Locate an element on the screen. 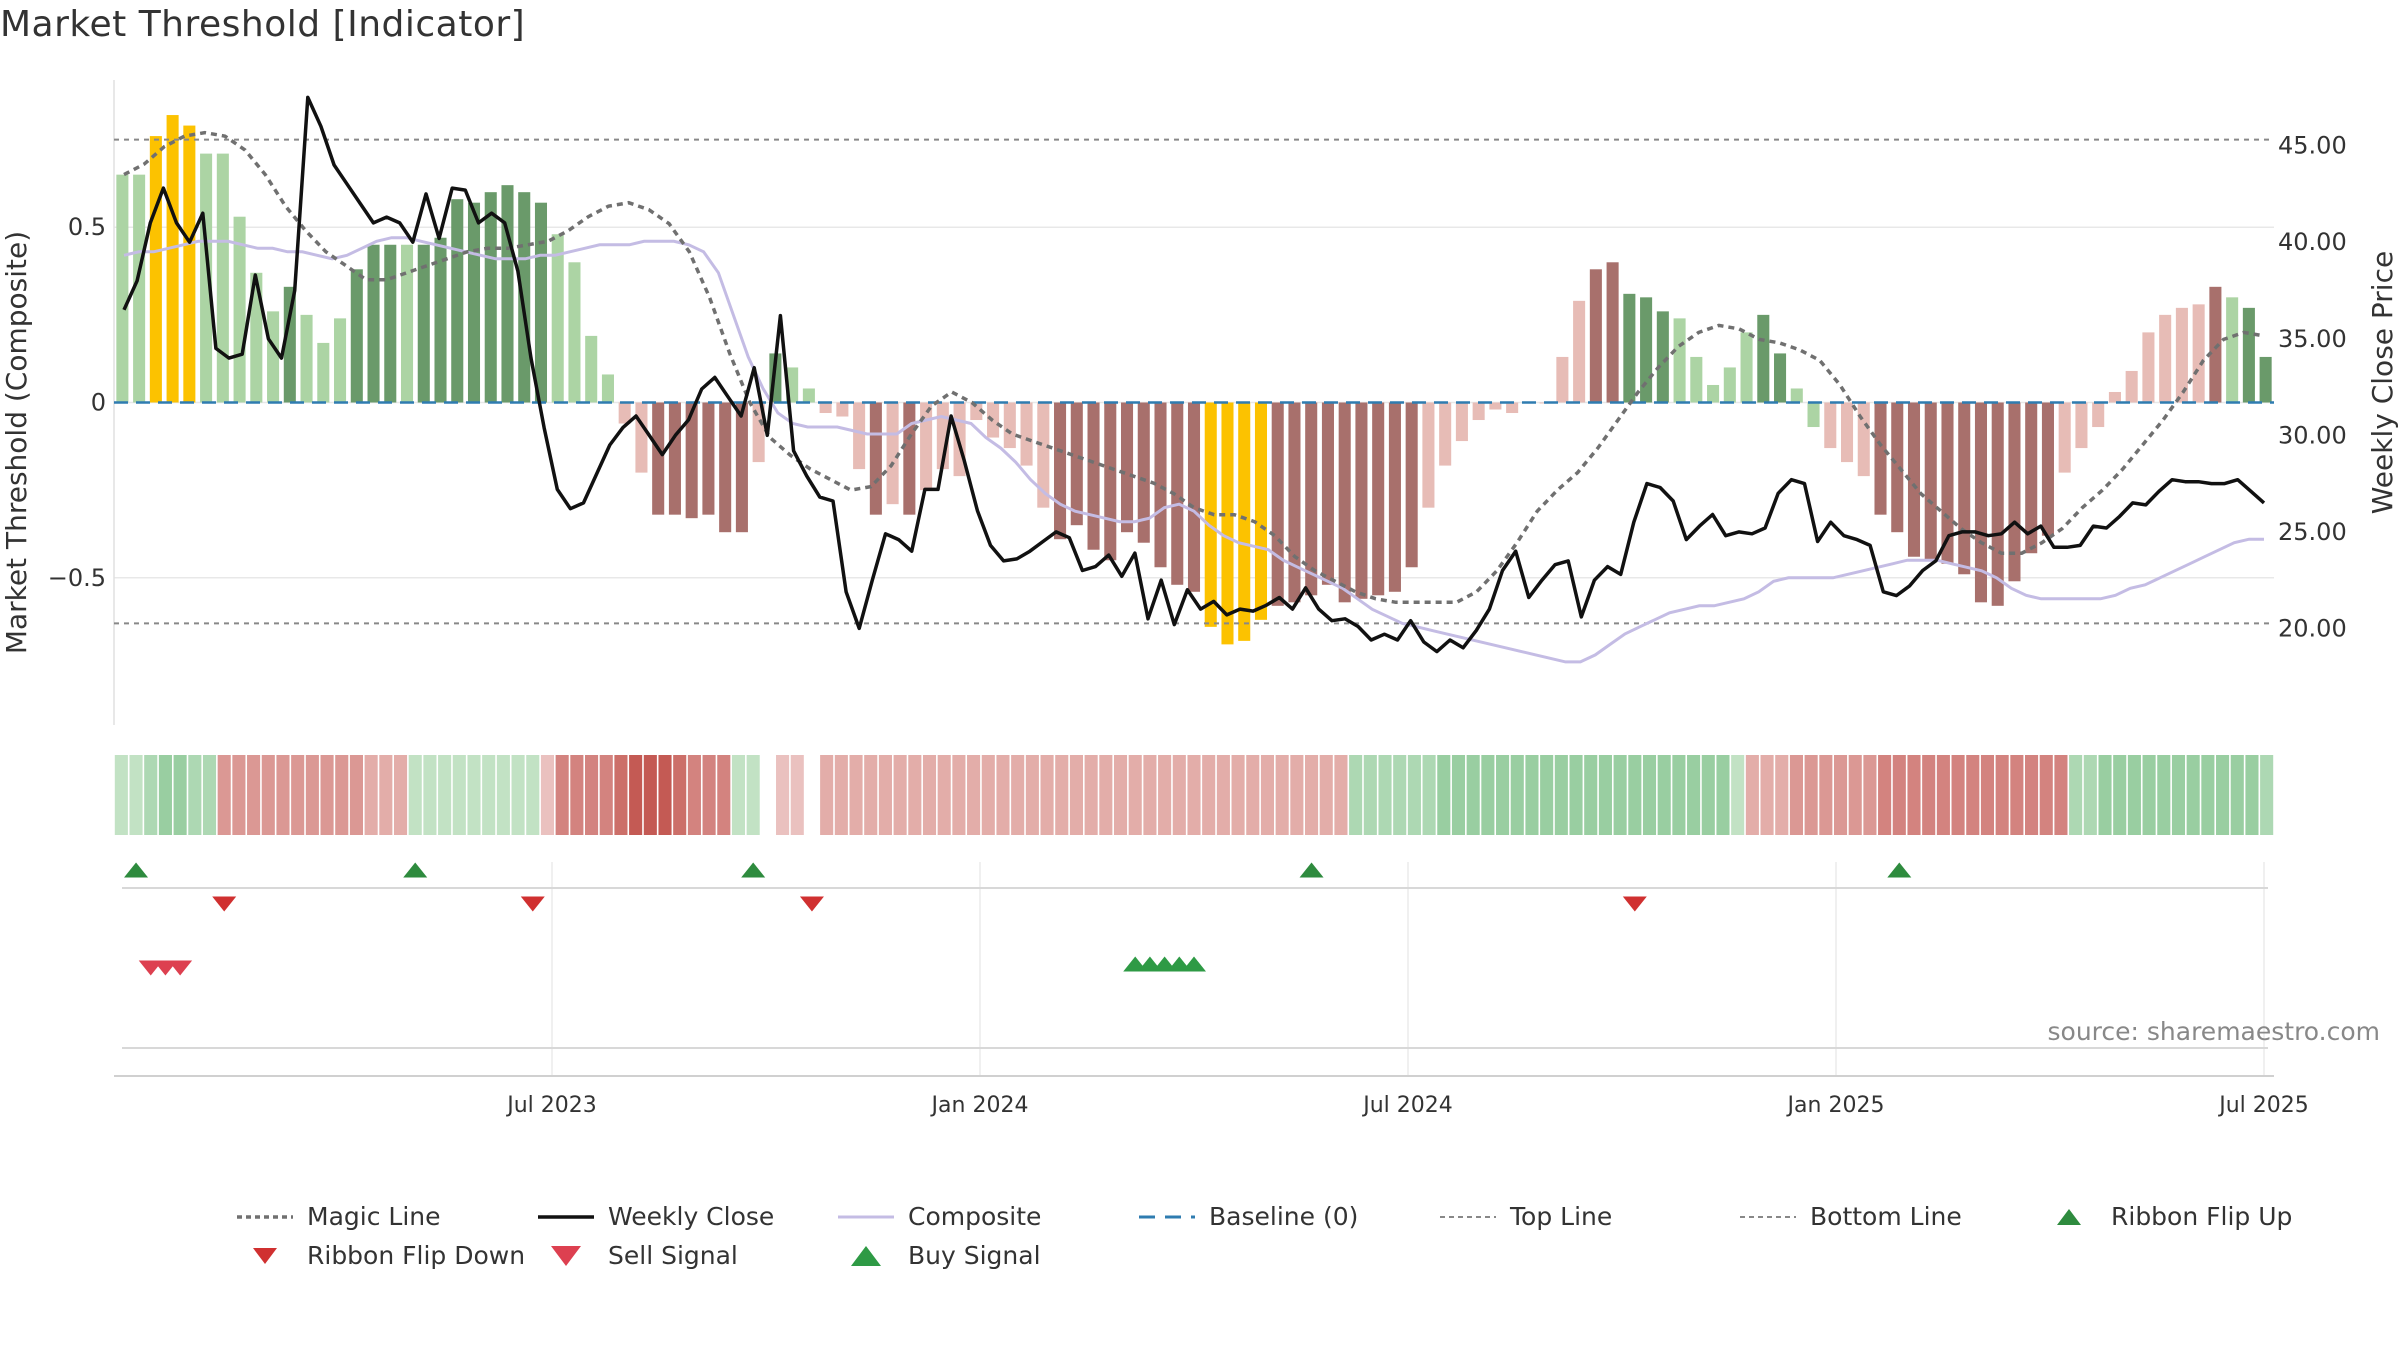  legend-label: Ribbon Flip Down is located at coordinates (416, 1255).